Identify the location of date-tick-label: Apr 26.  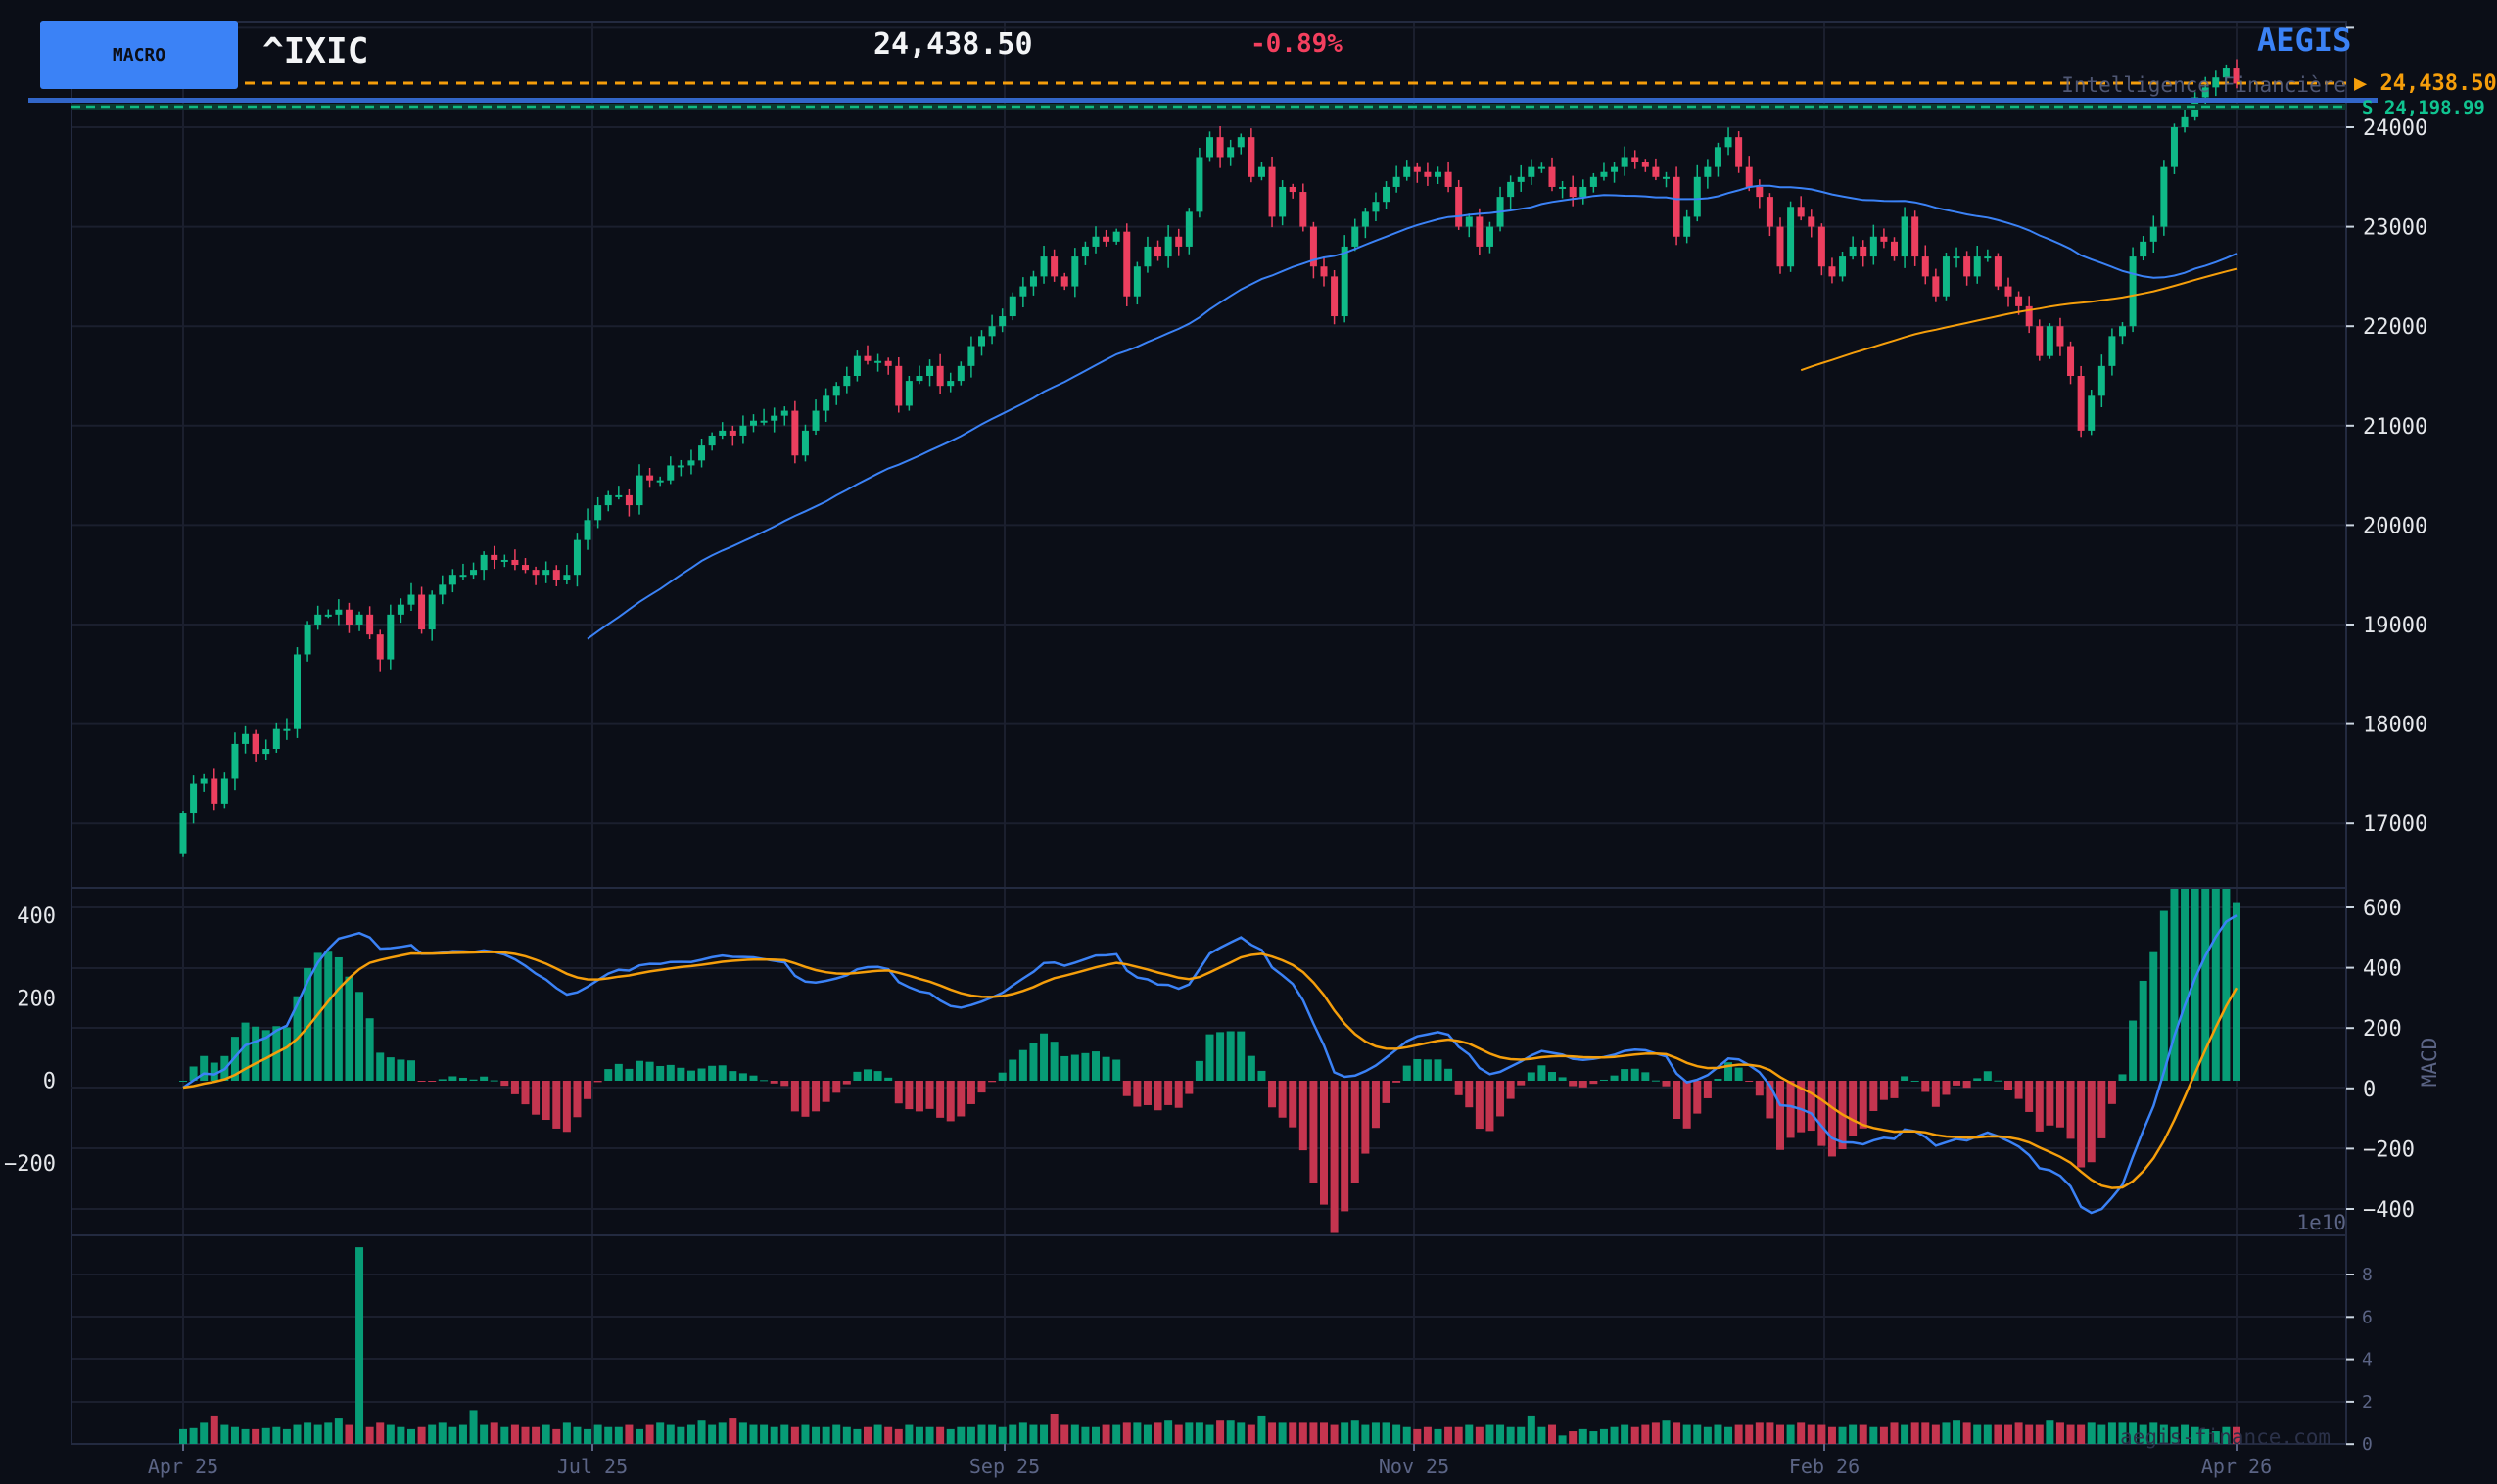
(2237, 1466).